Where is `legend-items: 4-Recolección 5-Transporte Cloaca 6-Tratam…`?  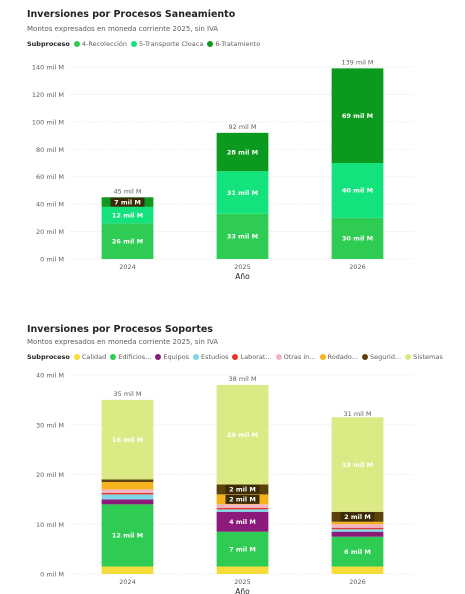 legend-items: 4-Recolección 5-Transporte Cloaca 6-Tratam… is located at coordinates (168, 44).